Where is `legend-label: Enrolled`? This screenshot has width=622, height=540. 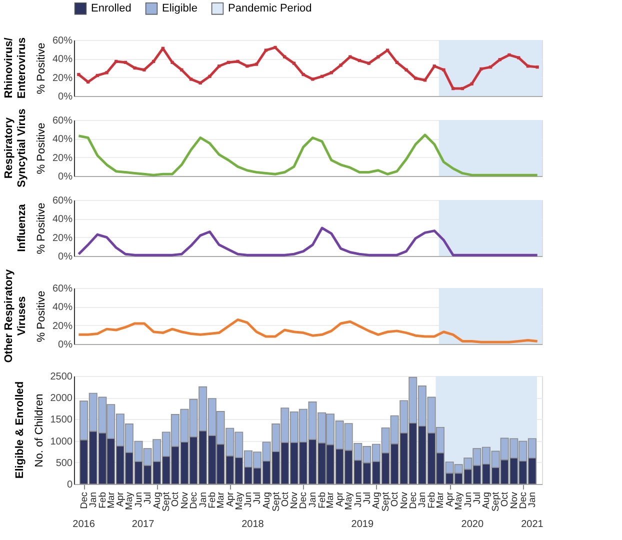
legend-label: Enrolled is located at coordinates (111, 8).